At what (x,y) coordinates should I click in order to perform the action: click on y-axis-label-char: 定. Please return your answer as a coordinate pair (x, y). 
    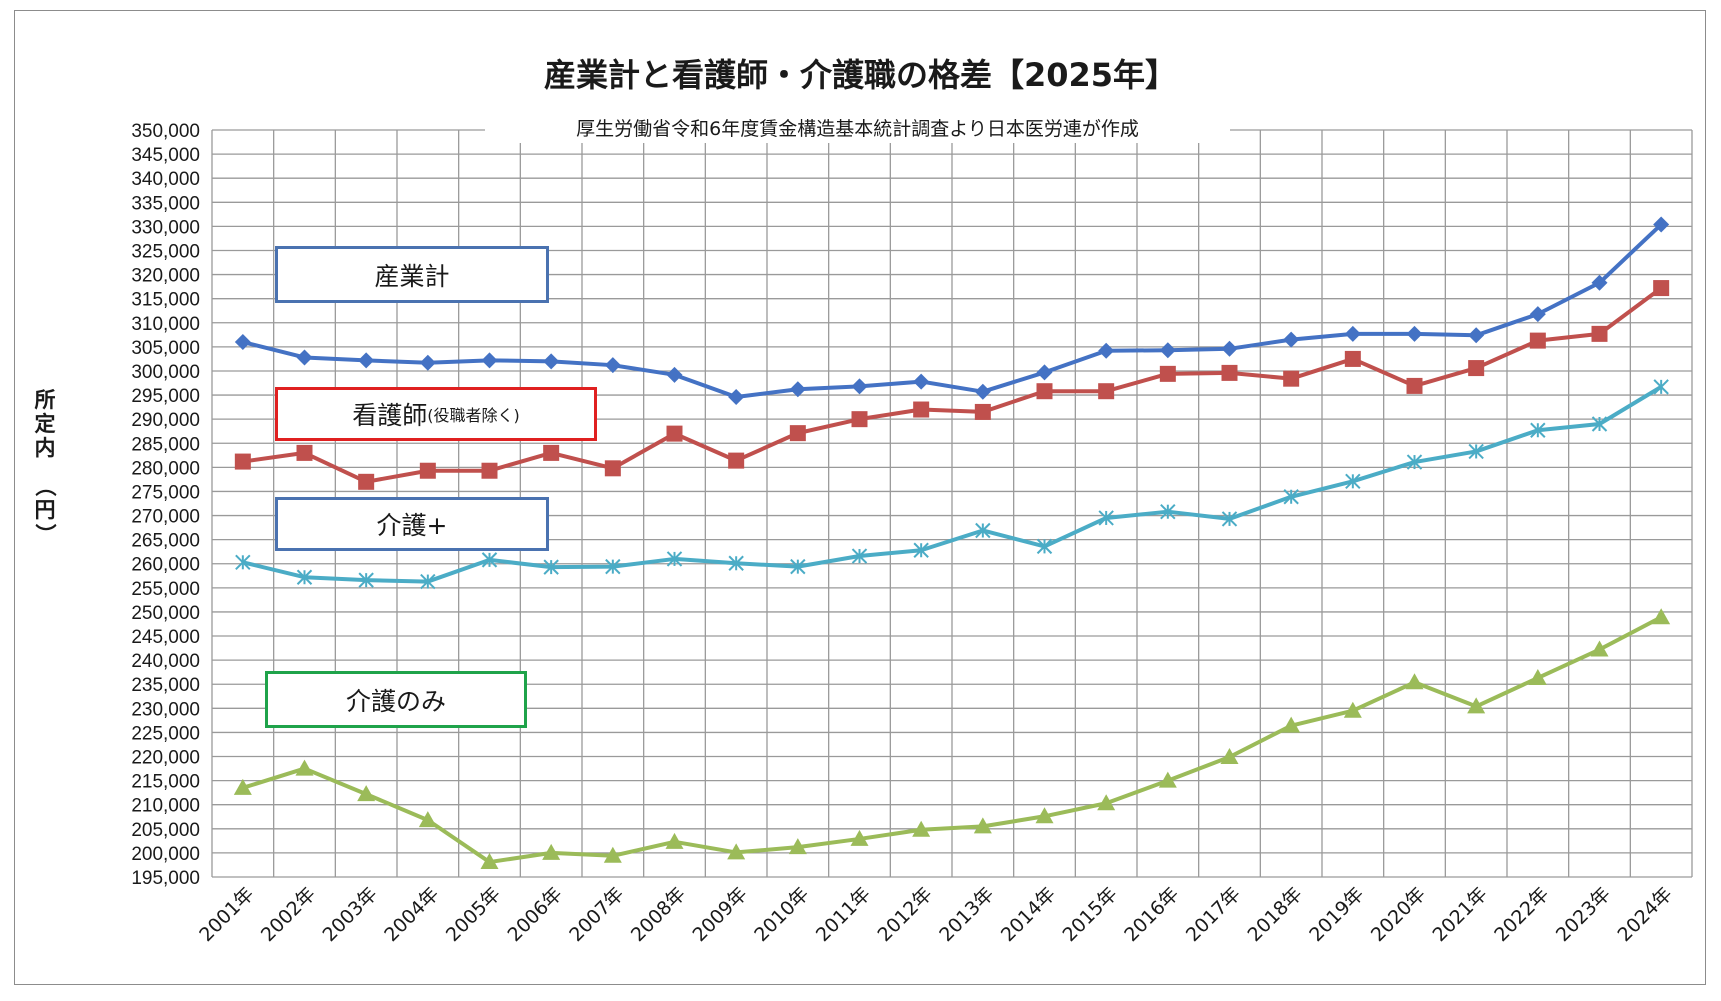
    Looking at the image, I should click on (45, 424).